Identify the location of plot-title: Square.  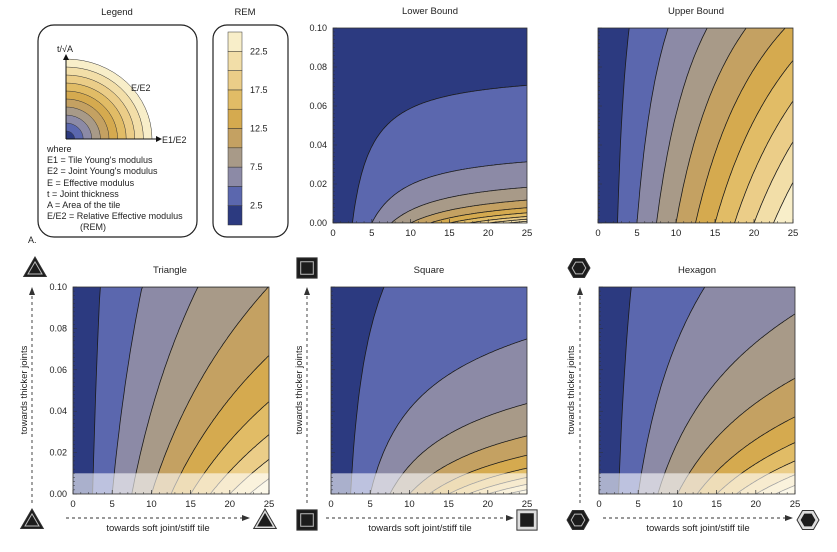
(429, 270).